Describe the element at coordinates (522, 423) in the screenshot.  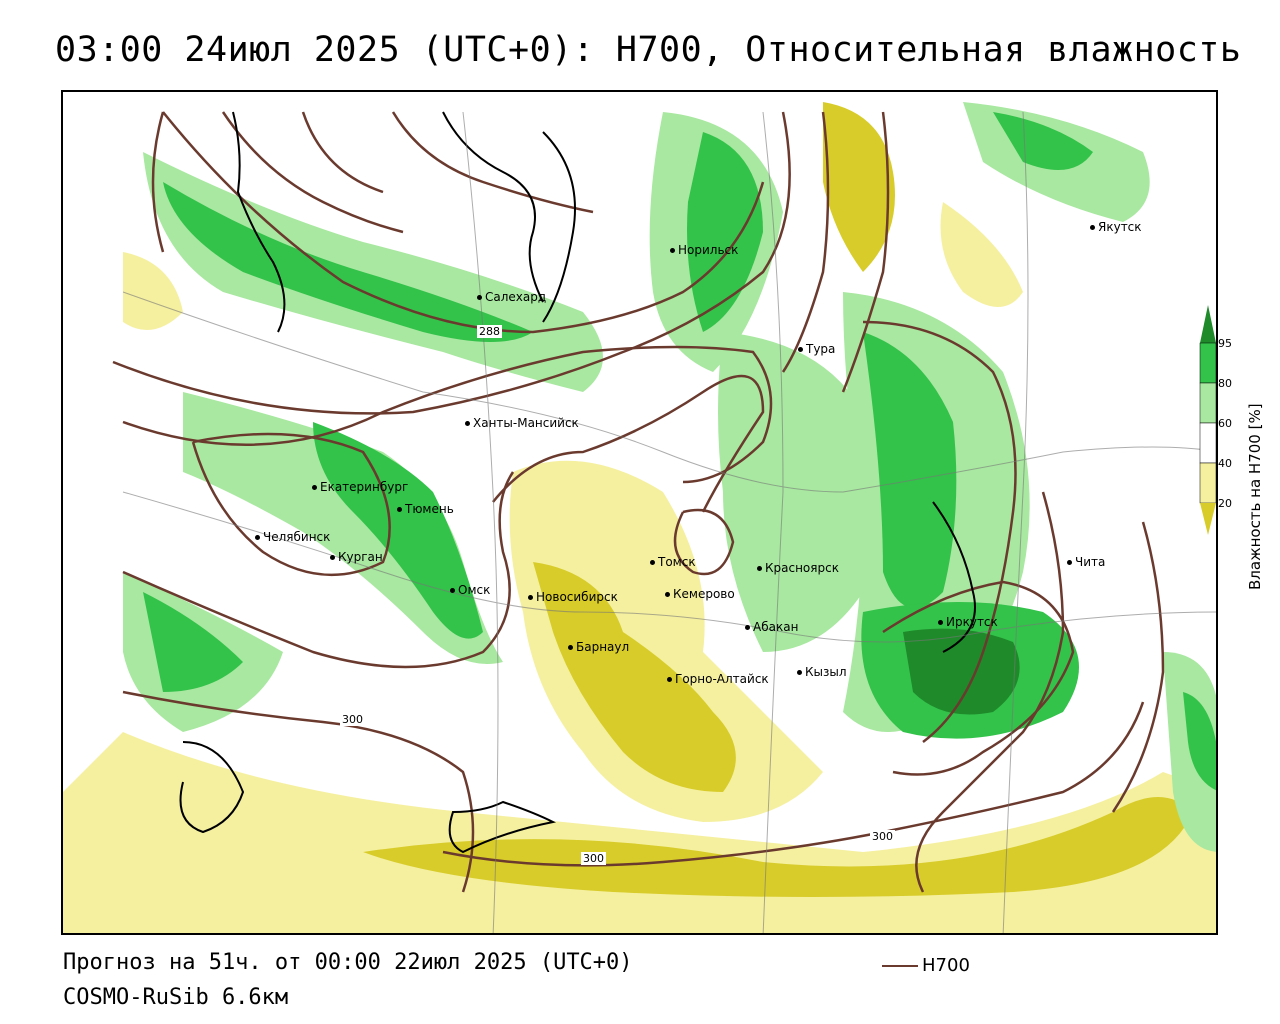
I see `city-label: Ханты-Мансийск` at that location.